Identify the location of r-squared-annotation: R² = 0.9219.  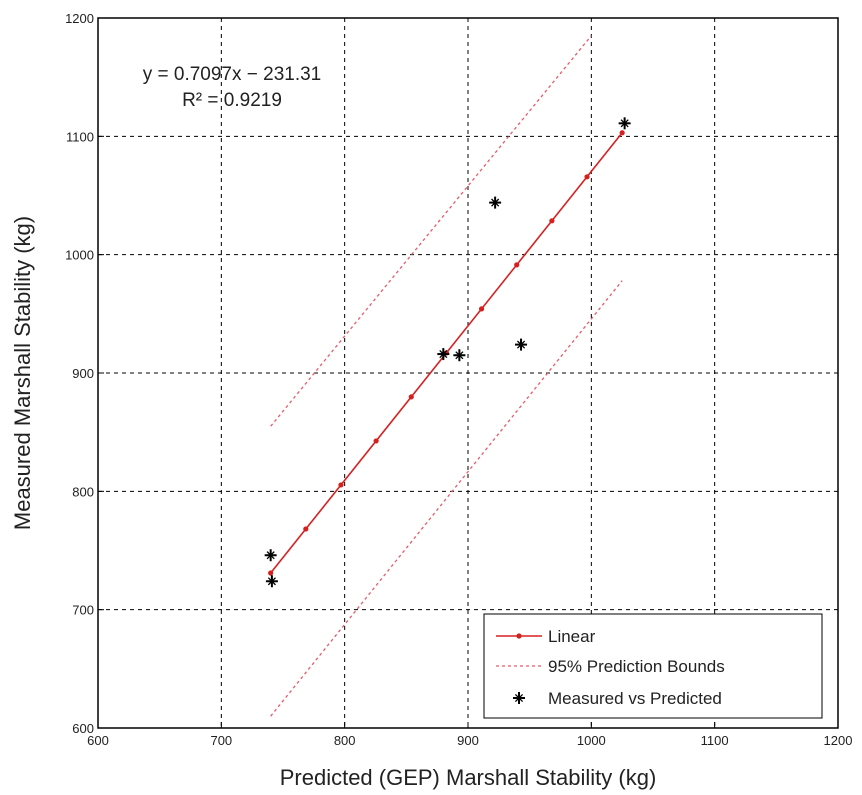
(232, 100).